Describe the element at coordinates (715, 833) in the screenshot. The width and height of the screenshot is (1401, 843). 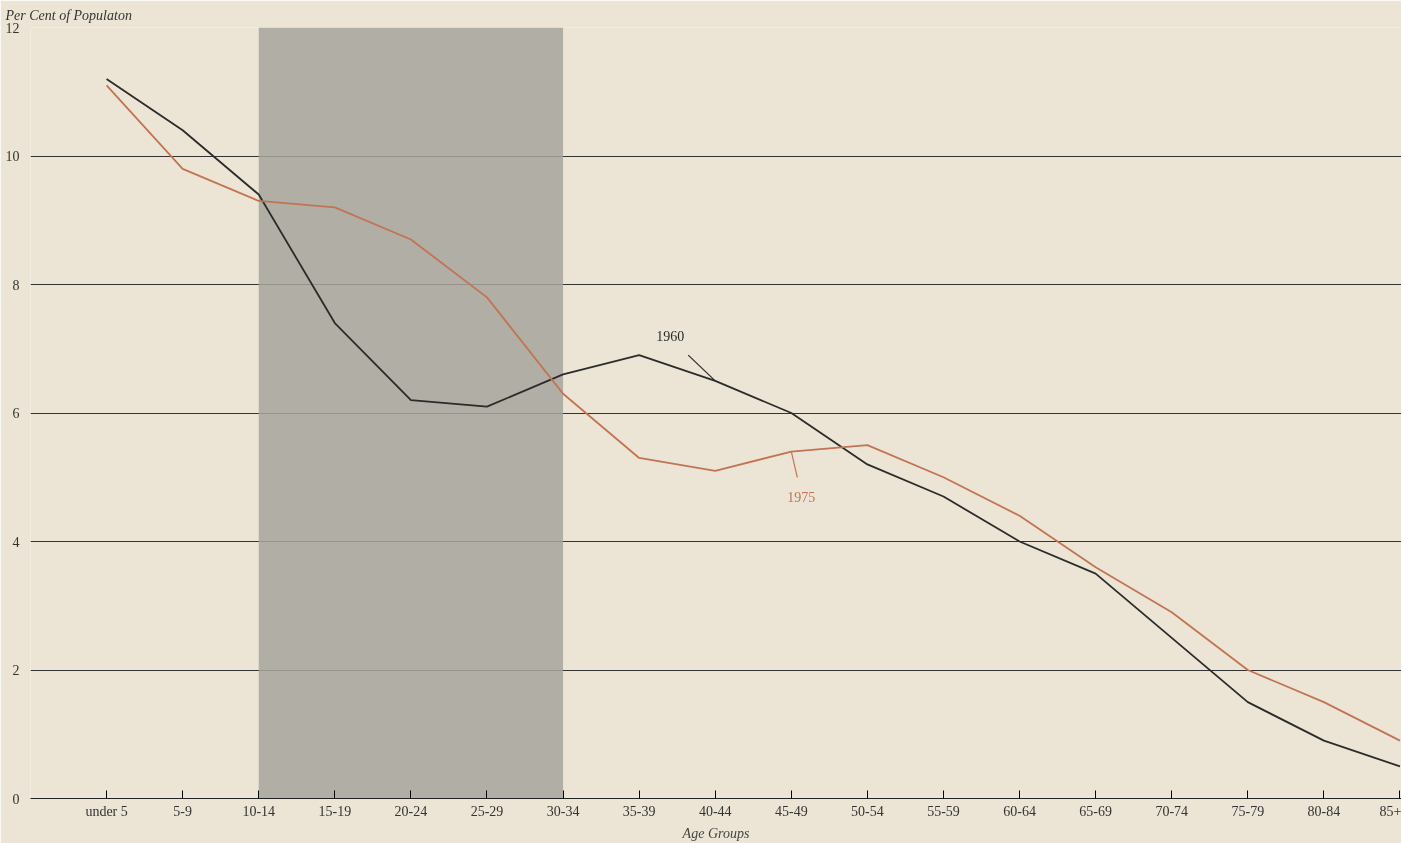
I see `x-axis-title: Age Groups` at that location.